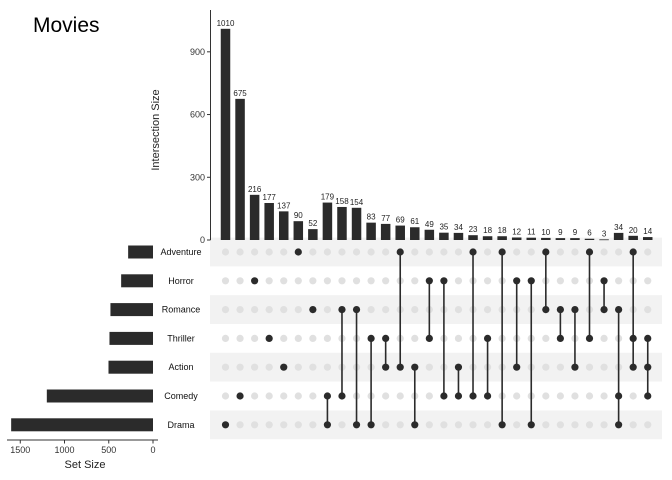  Describe the element at coordinates (200, 127) in the screenshot. I see `intersection-size-axis: 0 300 600 900` at that location.